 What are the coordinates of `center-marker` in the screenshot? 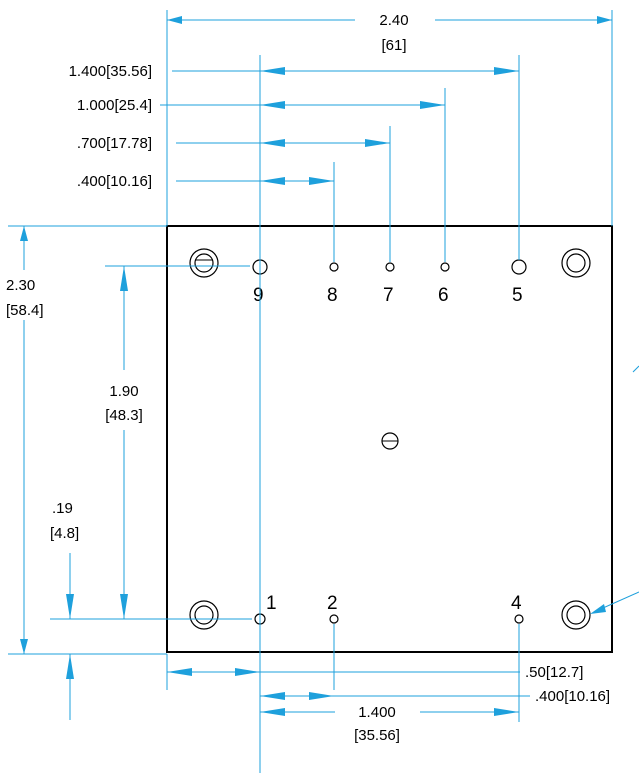 It's located at (390, 441).